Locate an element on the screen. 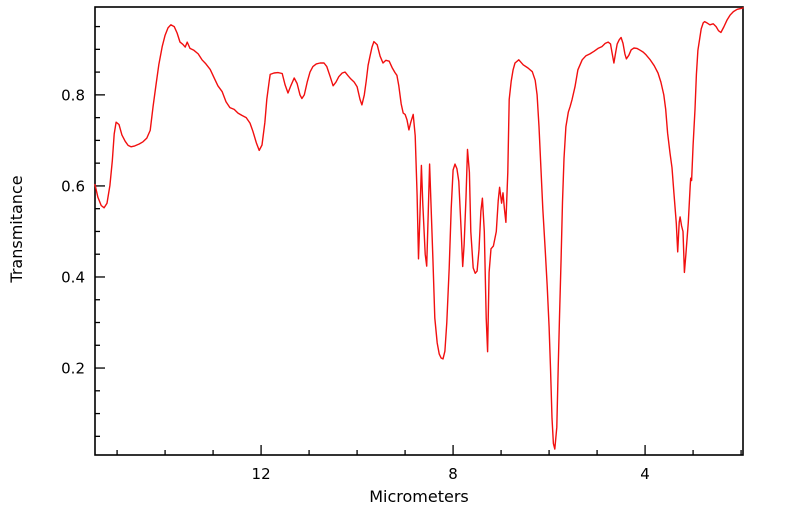  y-tick-label: 0.8 is located at coordinates (73, 95).